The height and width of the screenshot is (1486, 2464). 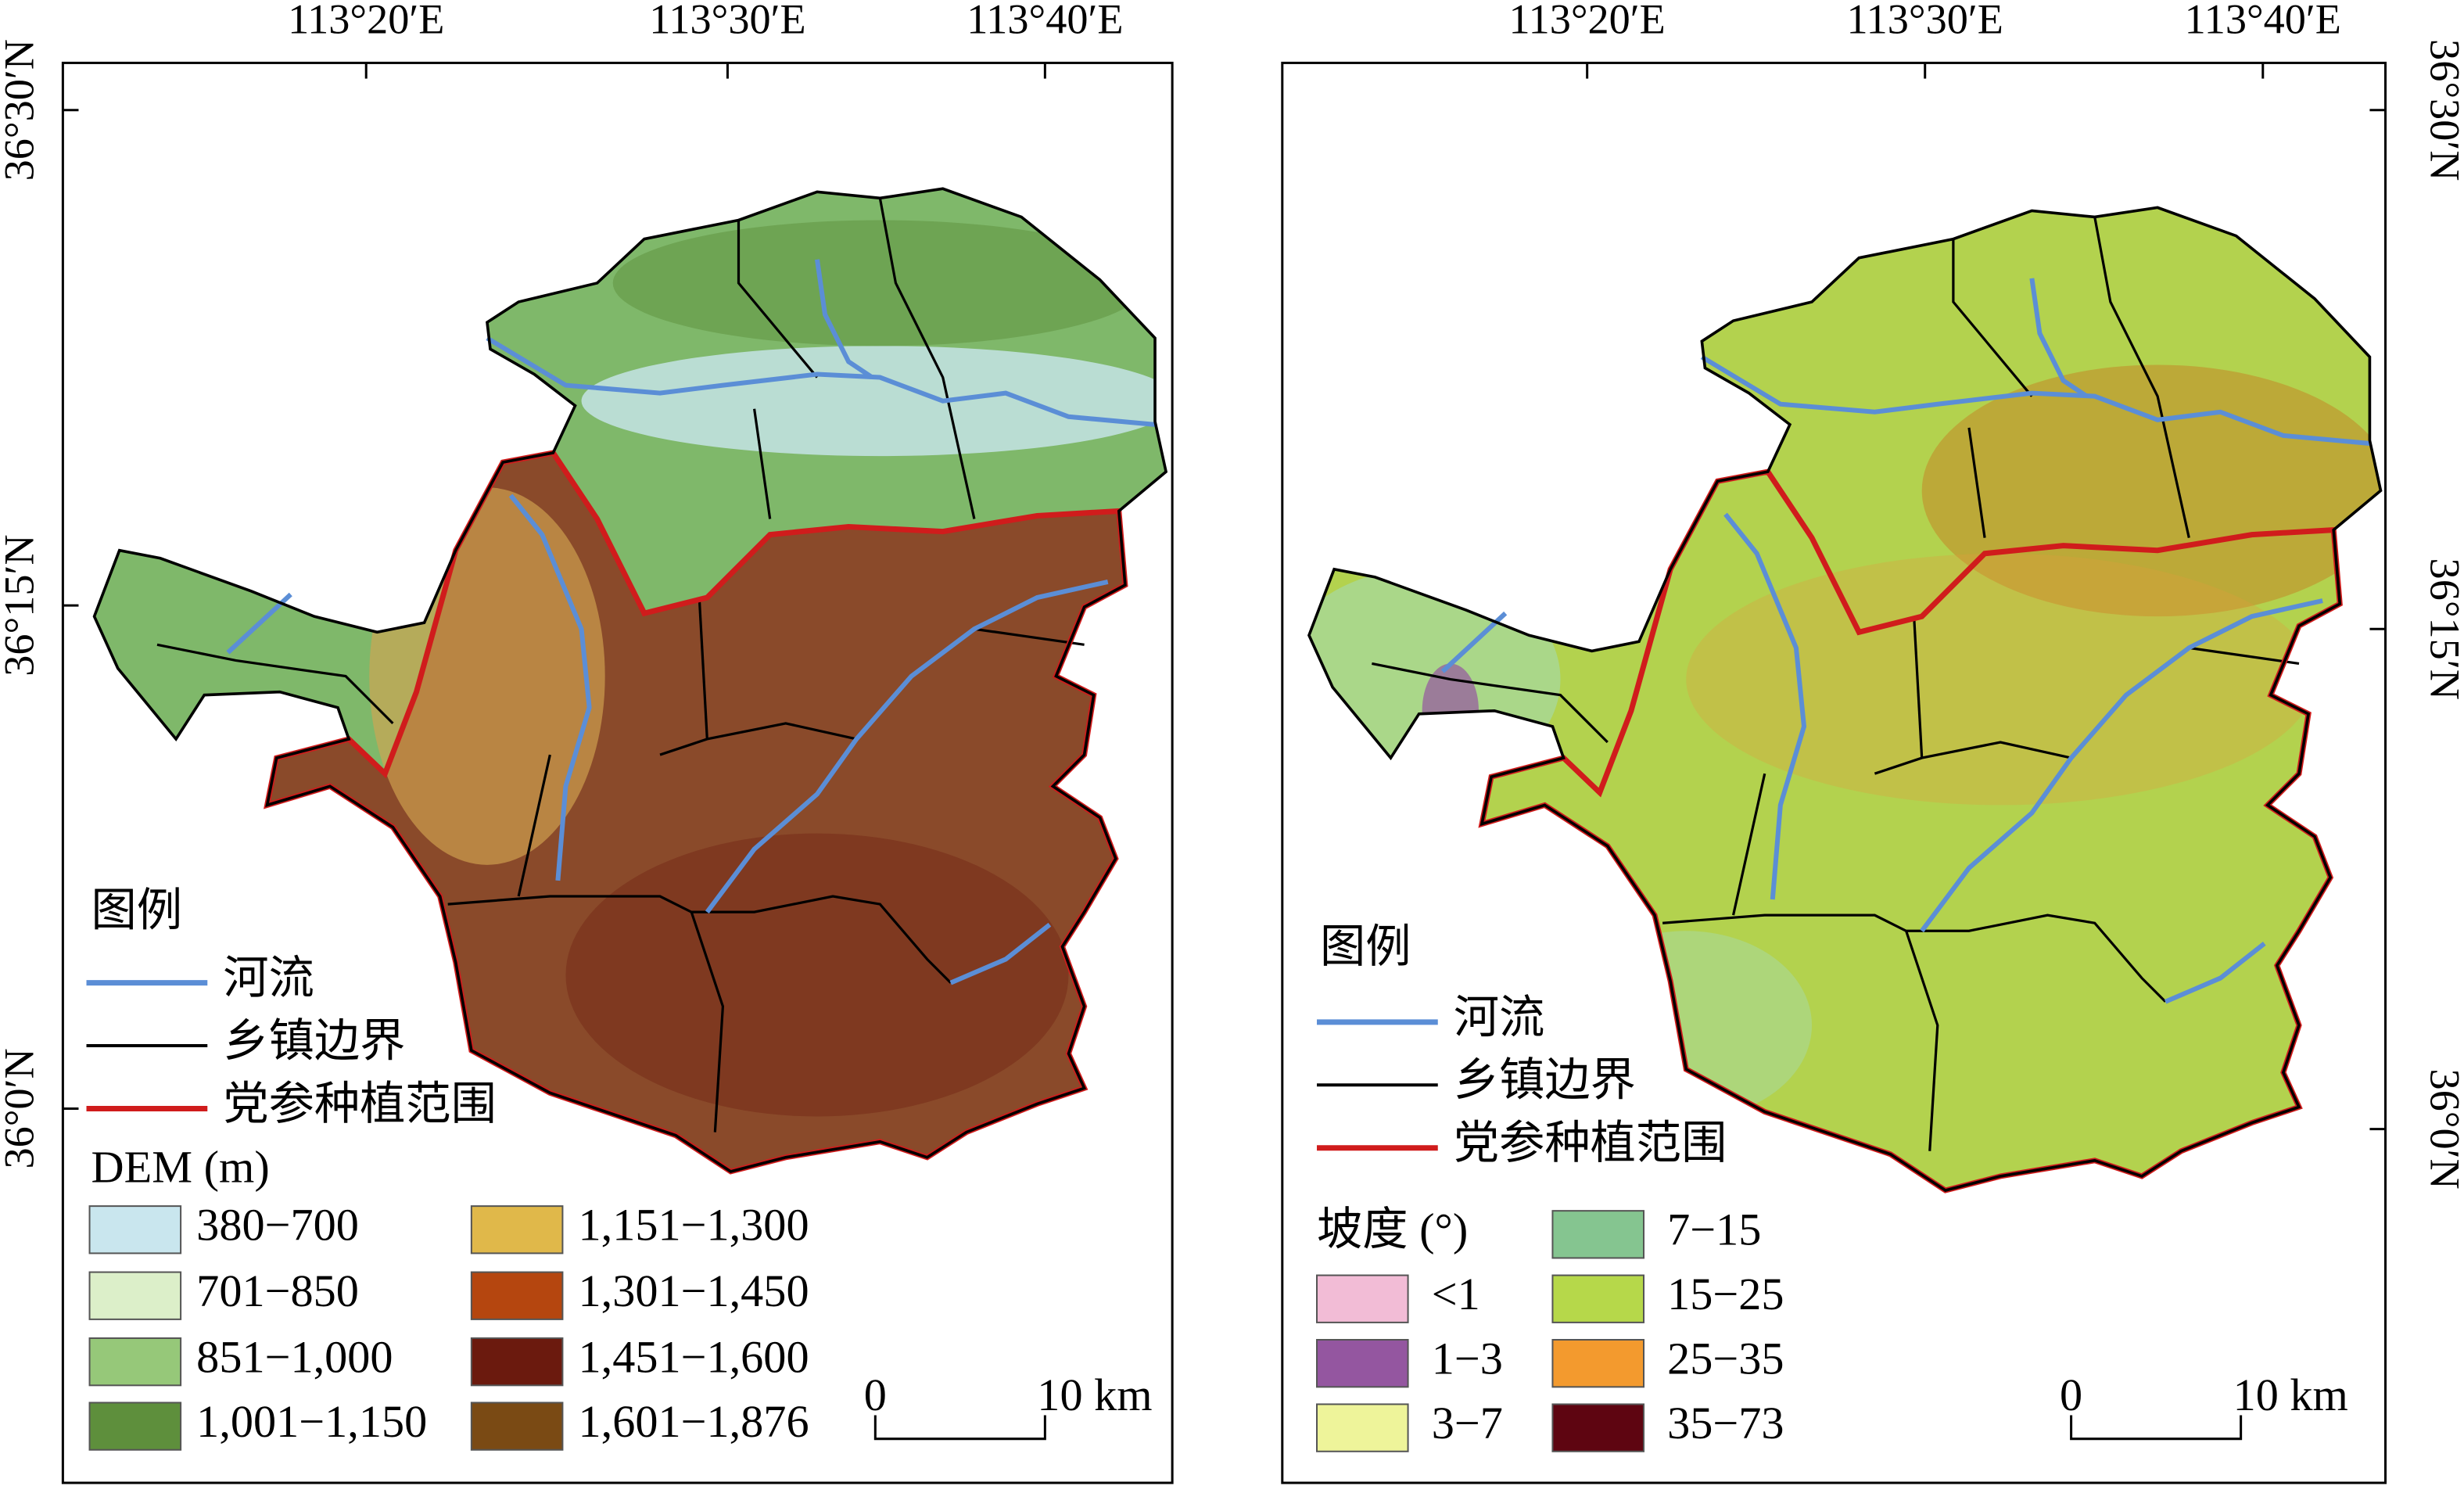 I want to click on legend-class-label: 701−850, so click(x=277, y=1290).